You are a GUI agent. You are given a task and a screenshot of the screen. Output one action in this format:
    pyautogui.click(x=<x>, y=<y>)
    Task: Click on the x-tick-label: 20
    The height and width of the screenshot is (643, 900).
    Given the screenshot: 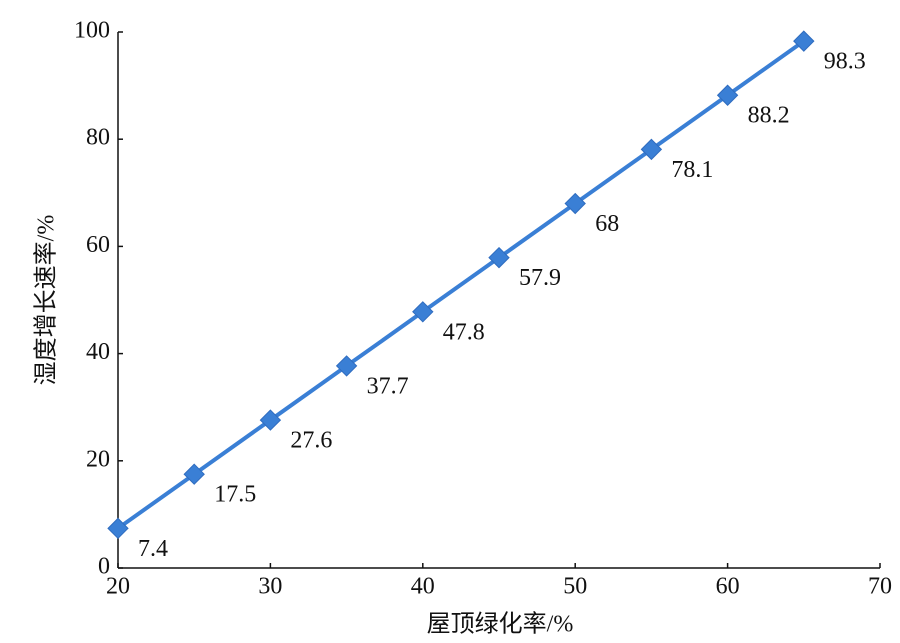 What is the action you would take?
    pyautogui.click(x=118, y=587)
    